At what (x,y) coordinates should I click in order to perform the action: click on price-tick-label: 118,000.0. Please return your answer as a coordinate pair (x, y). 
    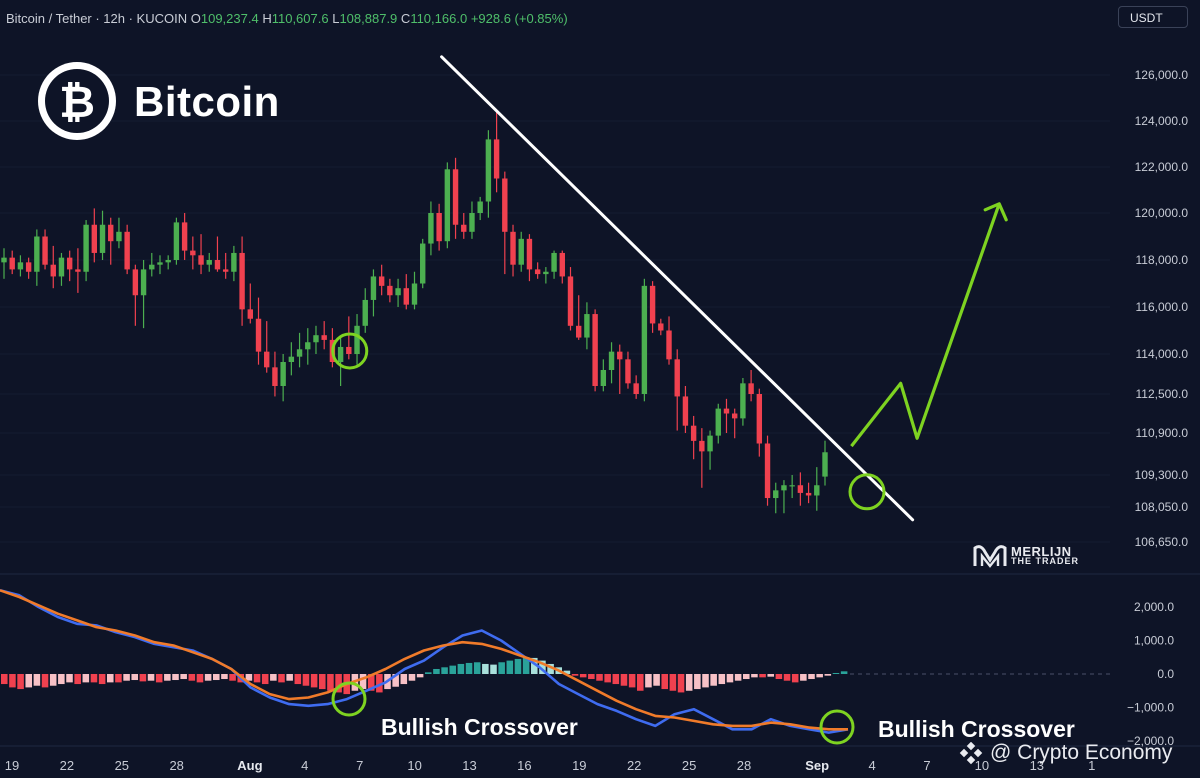
    Looking at the image, I should click on (1162, 260).